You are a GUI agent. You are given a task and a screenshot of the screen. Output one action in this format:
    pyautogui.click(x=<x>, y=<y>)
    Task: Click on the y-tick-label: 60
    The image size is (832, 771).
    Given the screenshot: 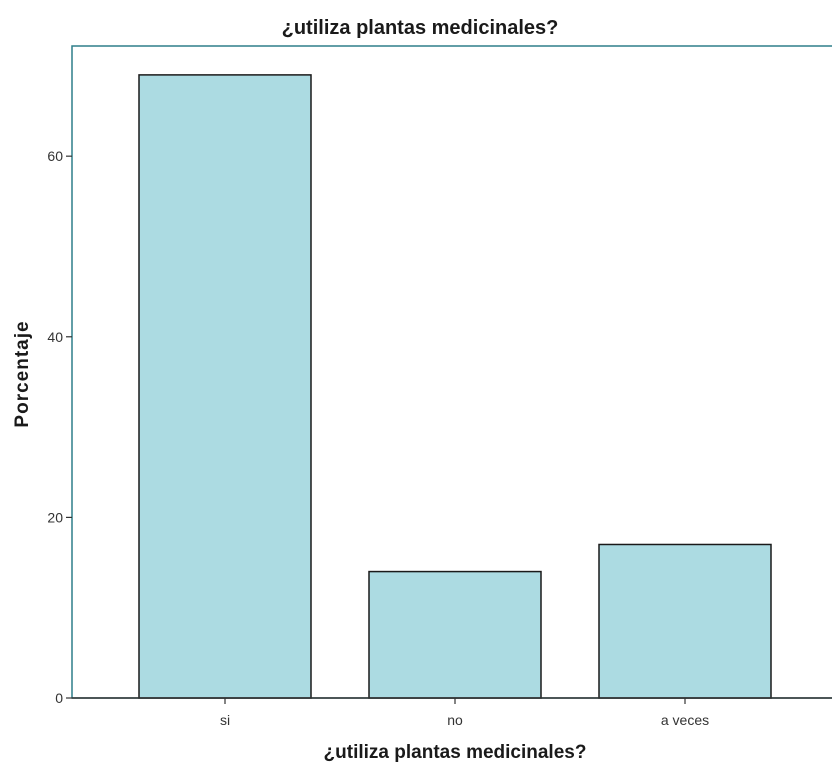 What is the action you would take?
    pyautogui.click(x=55, y=156)
    